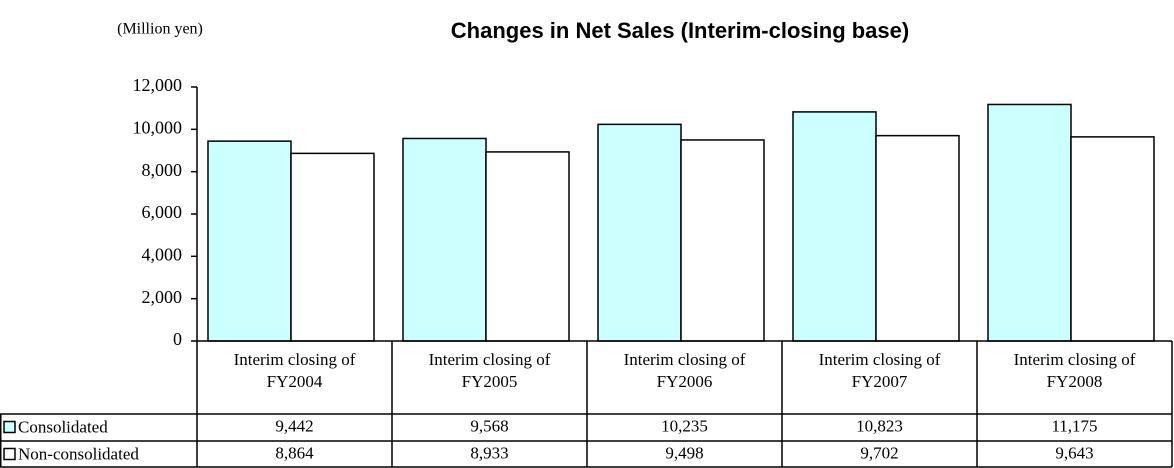 The image size is (1174, 468). What do you see at coordinates (78, 453) in the screenshot?
I see `legend-label: Non-consolidated` at bounding box center [78, 453].